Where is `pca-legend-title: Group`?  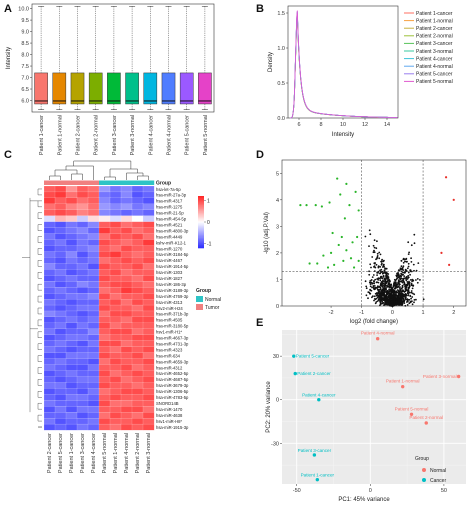 pca-legend-title: Group is located at coordinates (422, 459).